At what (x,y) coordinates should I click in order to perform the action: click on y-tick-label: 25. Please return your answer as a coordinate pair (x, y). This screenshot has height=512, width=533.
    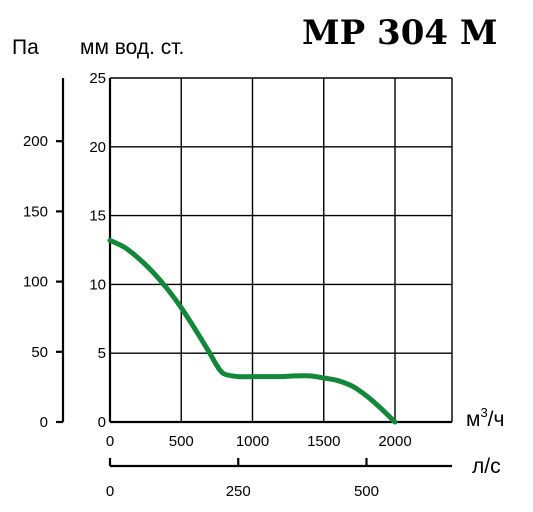
    Looking at the image, I should click on (97, 78).